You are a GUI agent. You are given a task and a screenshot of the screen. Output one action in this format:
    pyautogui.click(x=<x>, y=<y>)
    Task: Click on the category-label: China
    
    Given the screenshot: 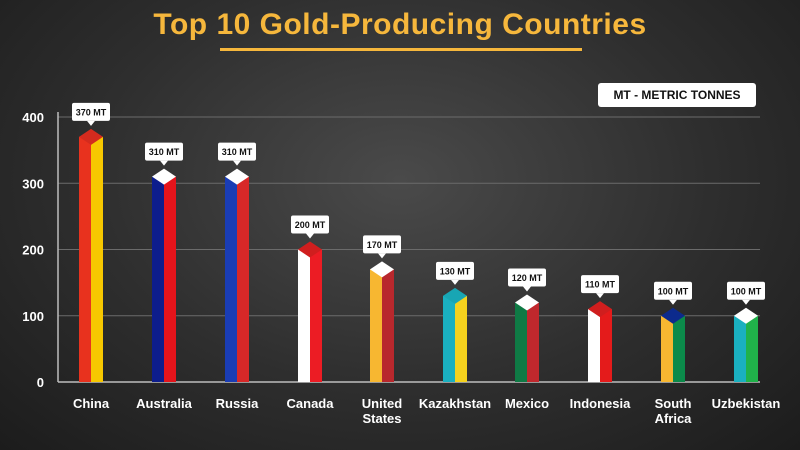 What is the action you would take?
    pyautogui.click(x=91, y=403)
    